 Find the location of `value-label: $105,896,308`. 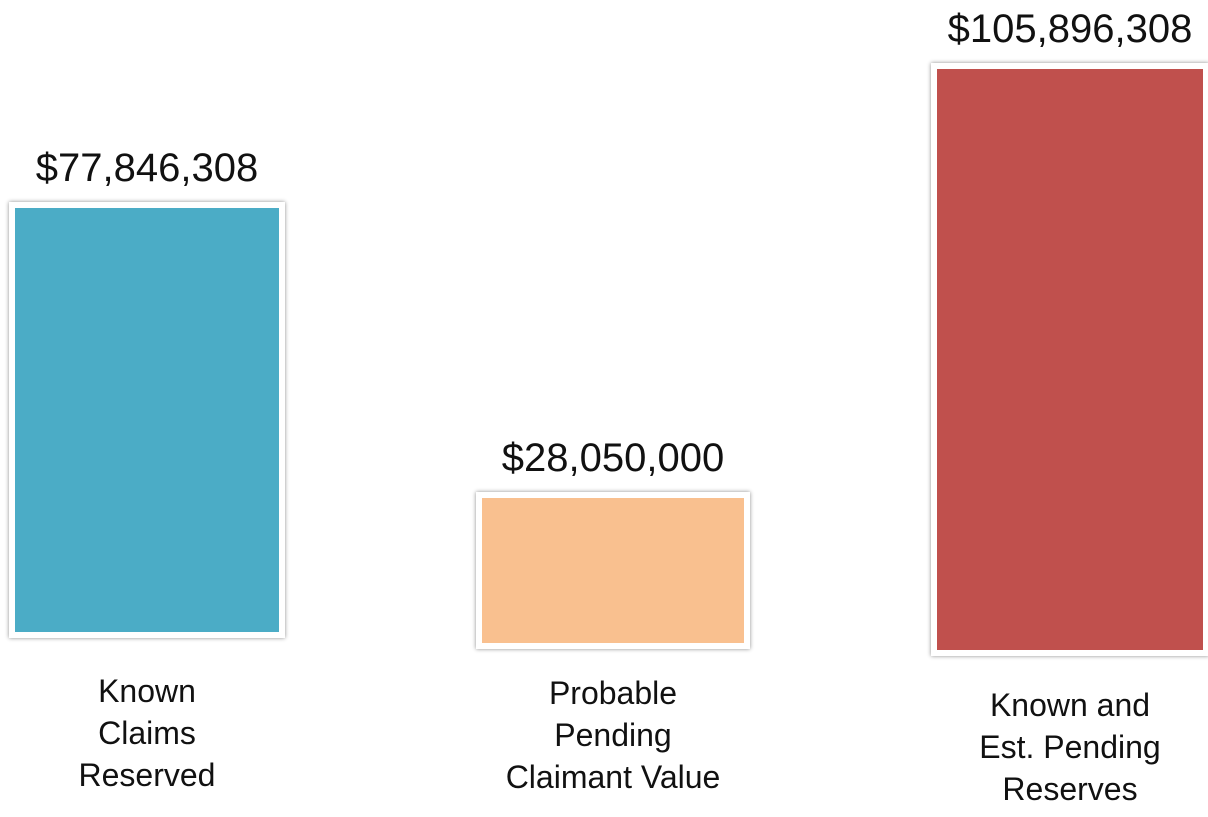

value-label: $105,896,308 is located at coordinates (1070, 28).